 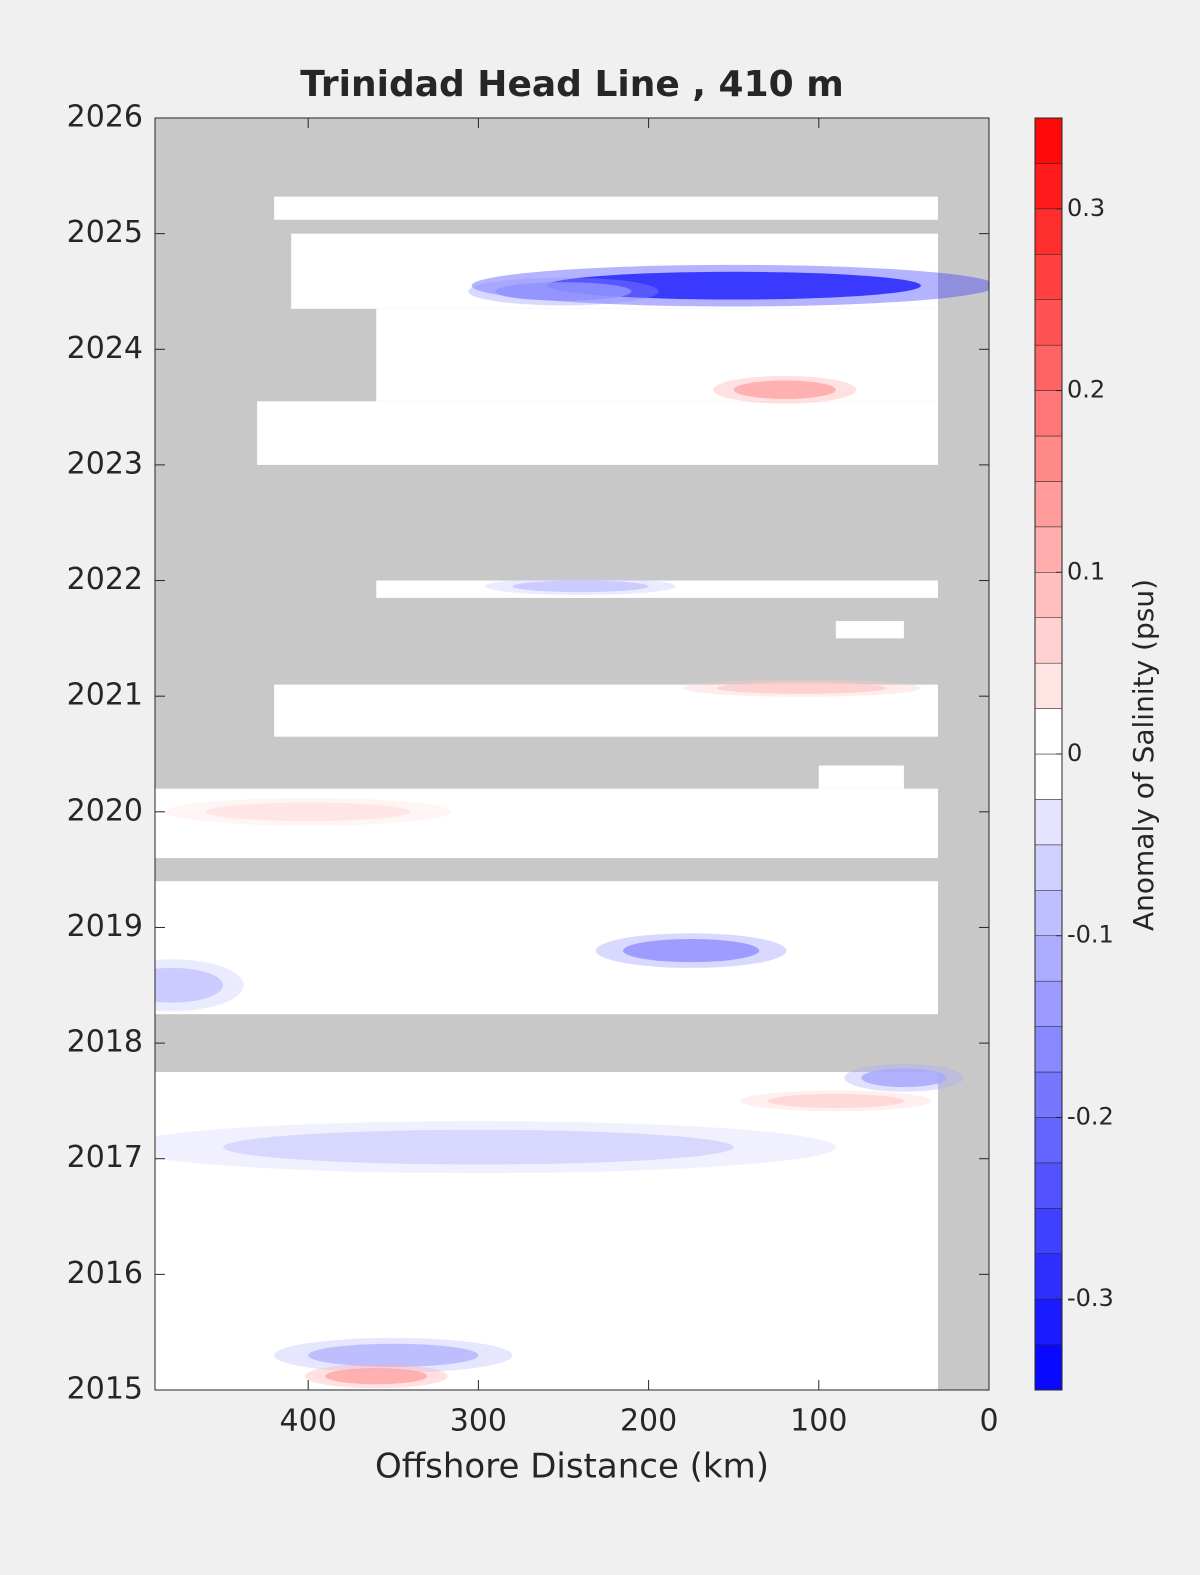 I want to click on colorbar-tick-label: 0.1, so click(x=1086, y=571).